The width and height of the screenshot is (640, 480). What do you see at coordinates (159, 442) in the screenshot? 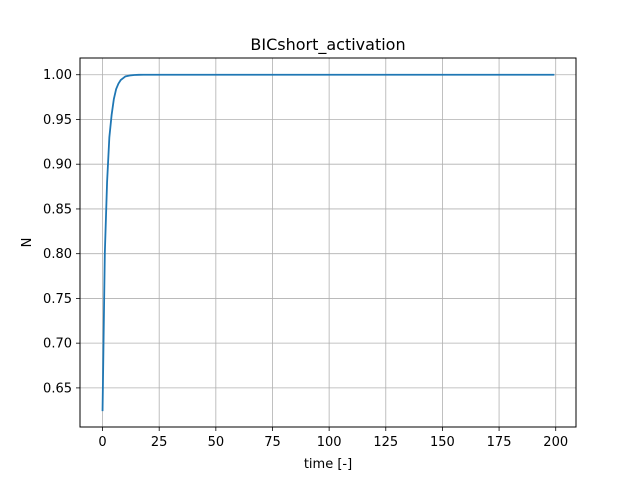
I see `x-tick-label: 25` at bounding box center [159, 442].